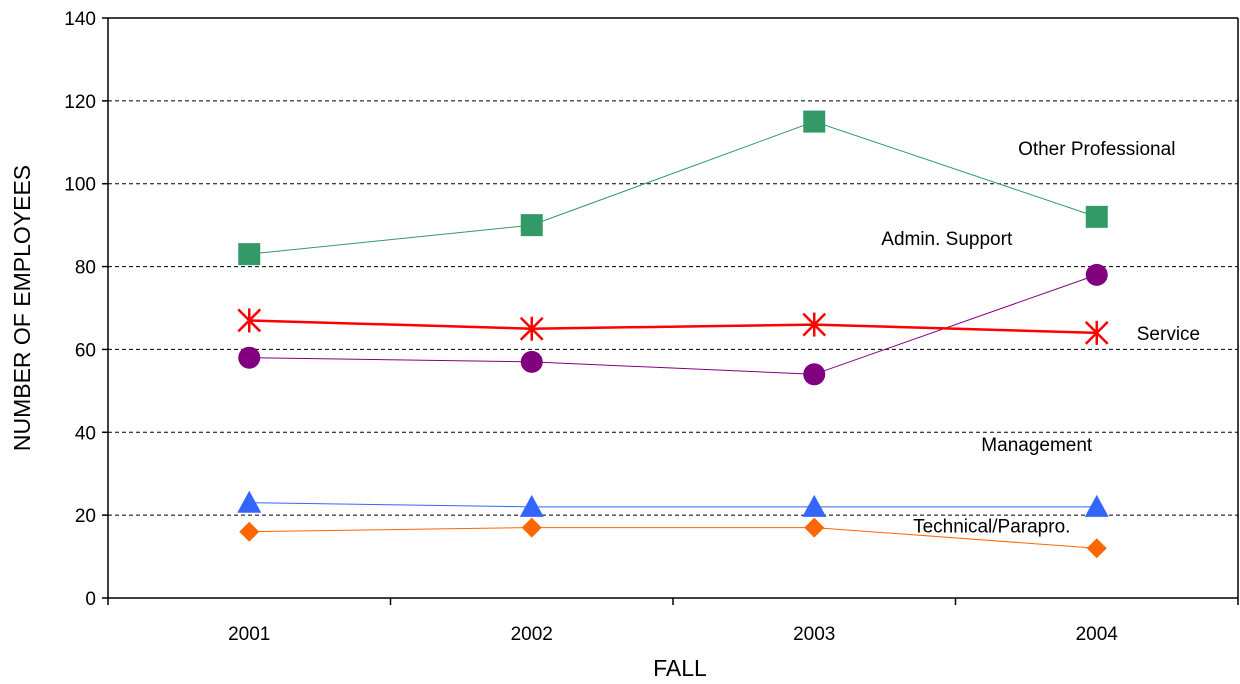 Image resolution: width=1240 pixels, height=684 pixels. Describe the element at coordinates (531, 361) in the screenshot. I see `point-admin-support-2002` at that location.